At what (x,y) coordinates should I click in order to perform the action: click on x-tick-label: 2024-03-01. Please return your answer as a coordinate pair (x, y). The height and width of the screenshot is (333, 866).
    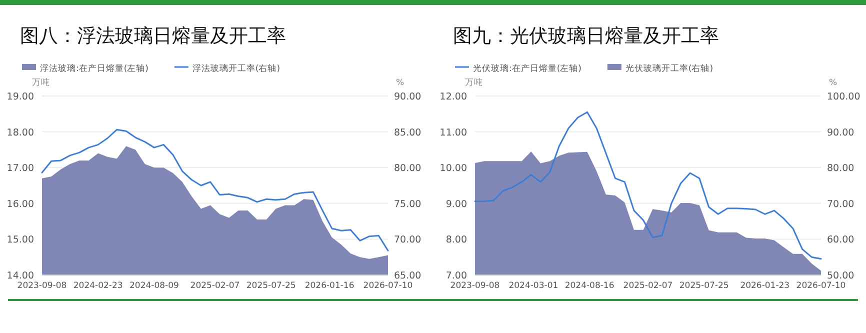
    Looking at the image, I should click on (533, 286).